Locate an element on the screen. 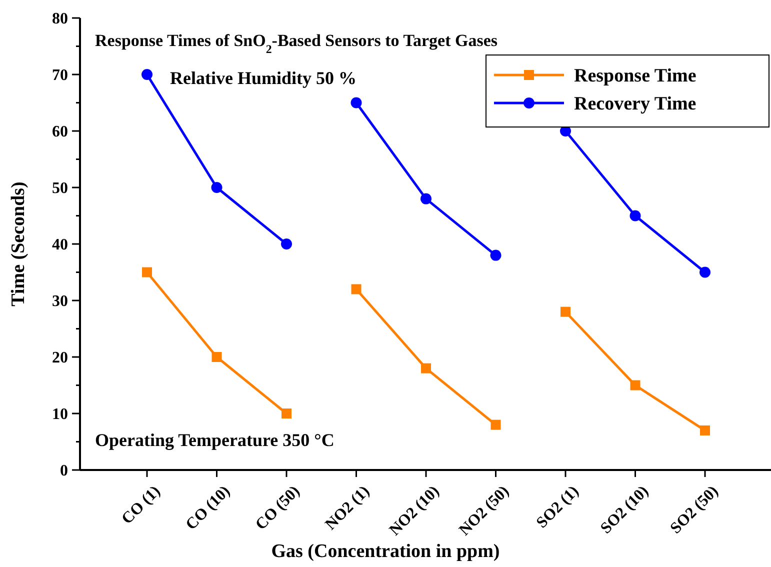 This screenshot has width=771, height=567. x-axis-title: Gas (Concentration in ppm) is located at coordinates (385, 551).